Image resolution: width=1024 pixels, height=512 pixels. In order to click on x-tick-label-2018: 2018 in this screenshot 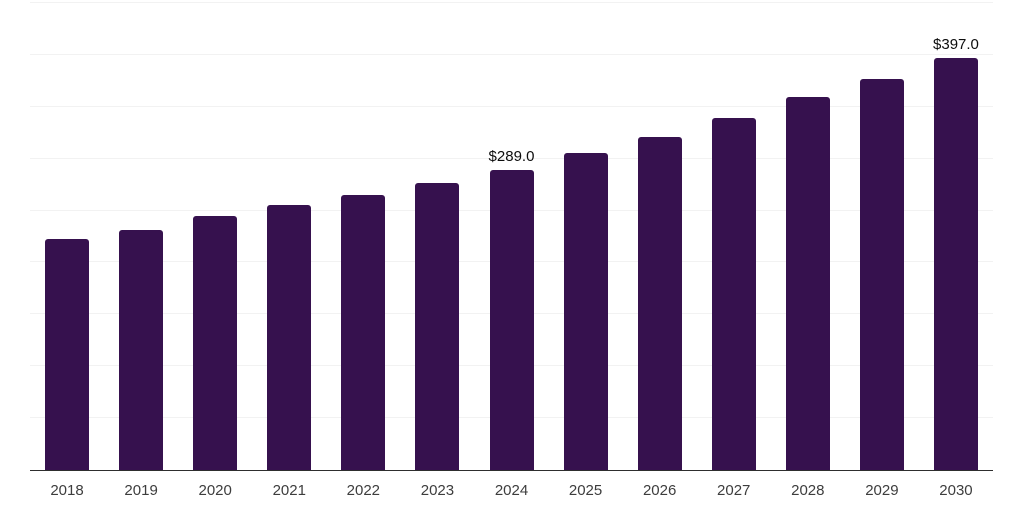, I will do `click(67, 490)`.